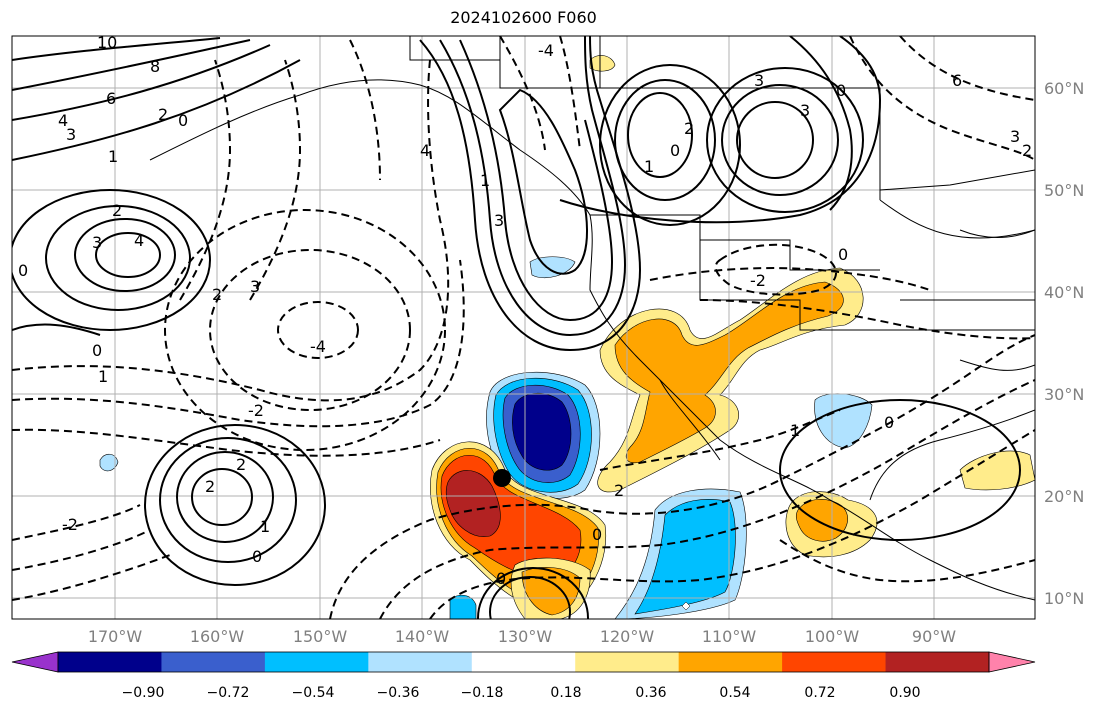 This screenshot has width=1105, height=712. What do you see at coordinates (482, 693) in the screenshot?
I see `colorbar-tick-label: −0.18` at bounding box center [482, 693].